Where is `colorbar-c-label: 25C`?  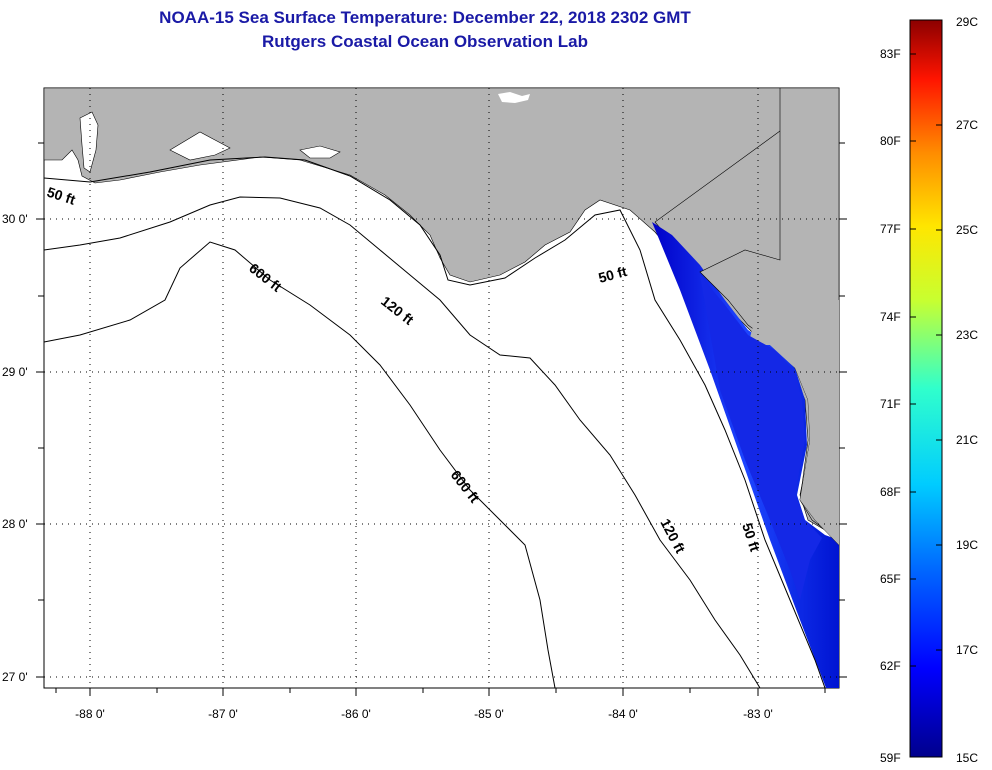 colorbar-c-label: 25C is located at coordinates (967, 230).